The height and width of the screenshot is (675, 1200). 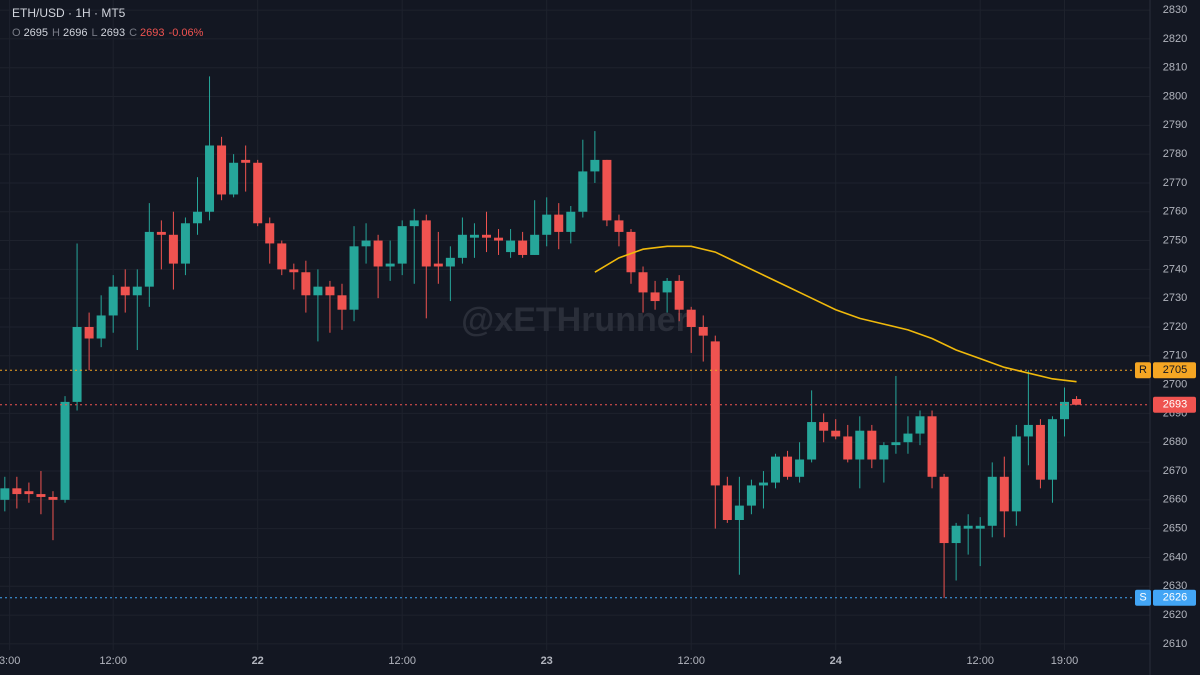 What do you see at coordinates (1175, 68) in the screenshot?
I see `y-tick-label: 2810` at bounding box center [1175, 68].